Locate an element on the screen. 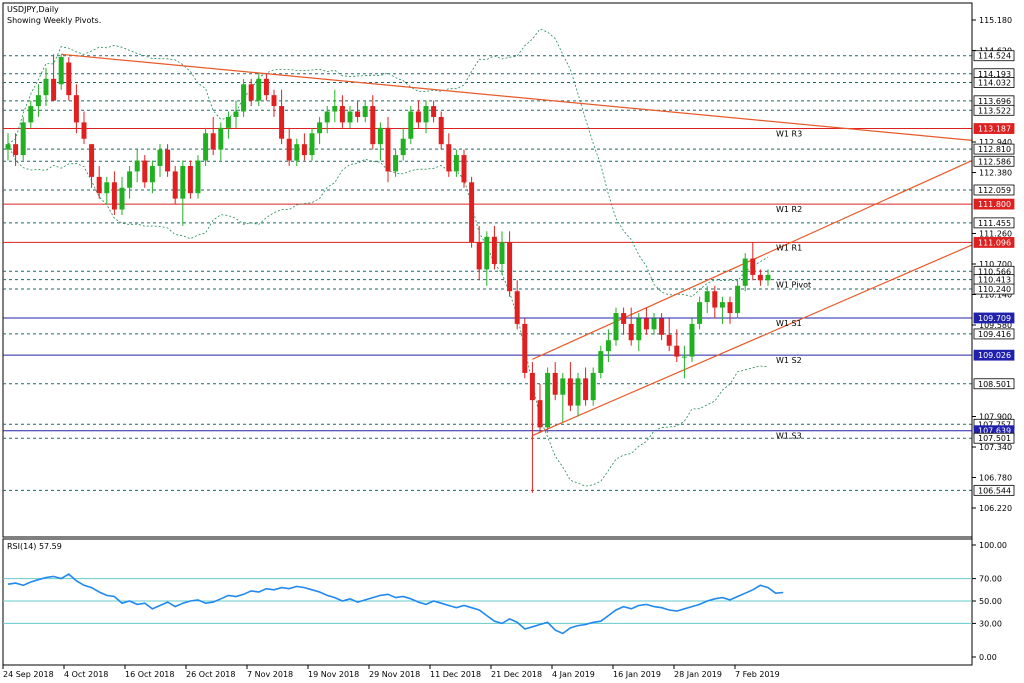  price-tag-label: 111.800 is located at coordinates (994, 204).